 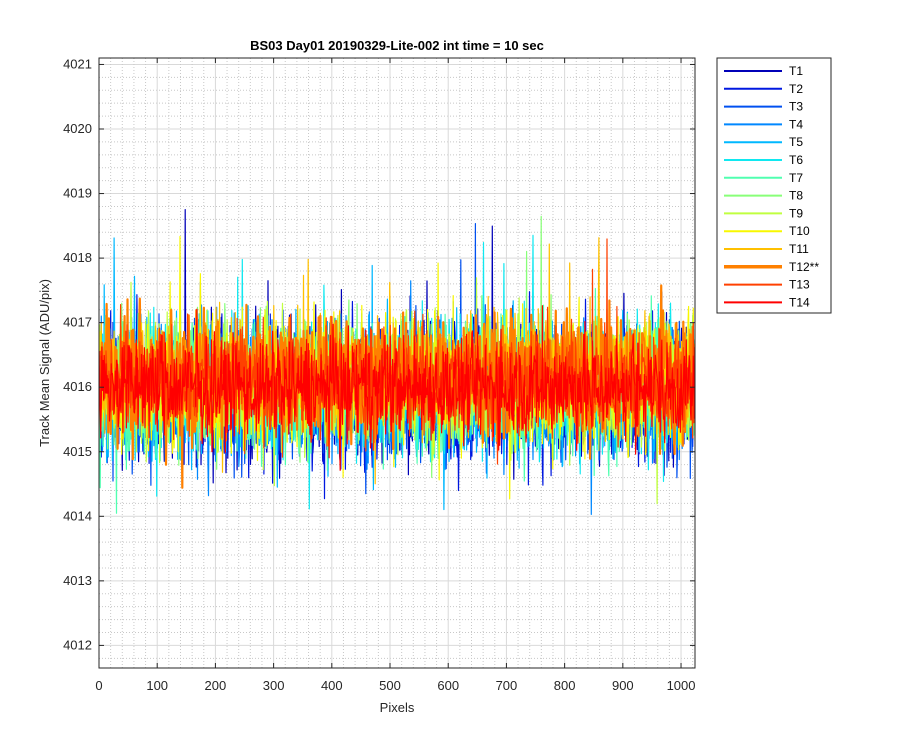 I want to click on legend-label: T10, so click(x=799, y=231).